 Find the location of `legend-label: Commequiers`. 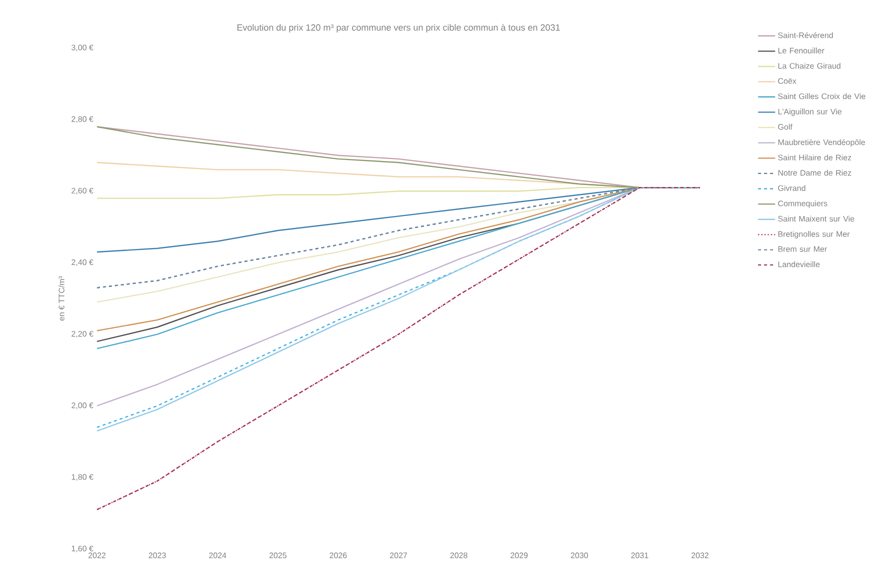

legend-label: Commequiers is located at coordinates (803, 204).